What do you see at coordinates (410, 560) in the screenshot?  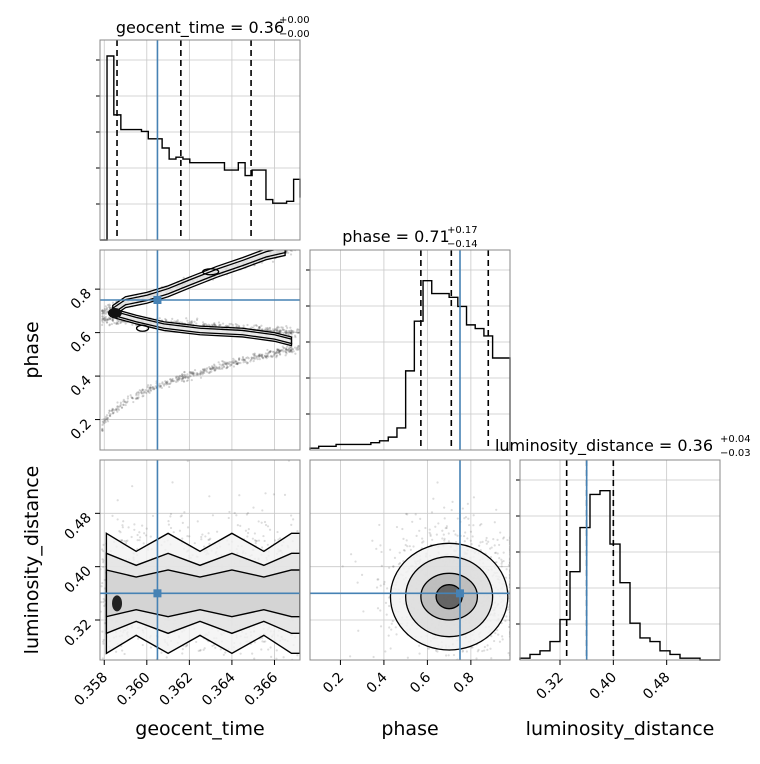 I see `panel-luminosity-distance-vs-phase` at bounding box center [410, 560].